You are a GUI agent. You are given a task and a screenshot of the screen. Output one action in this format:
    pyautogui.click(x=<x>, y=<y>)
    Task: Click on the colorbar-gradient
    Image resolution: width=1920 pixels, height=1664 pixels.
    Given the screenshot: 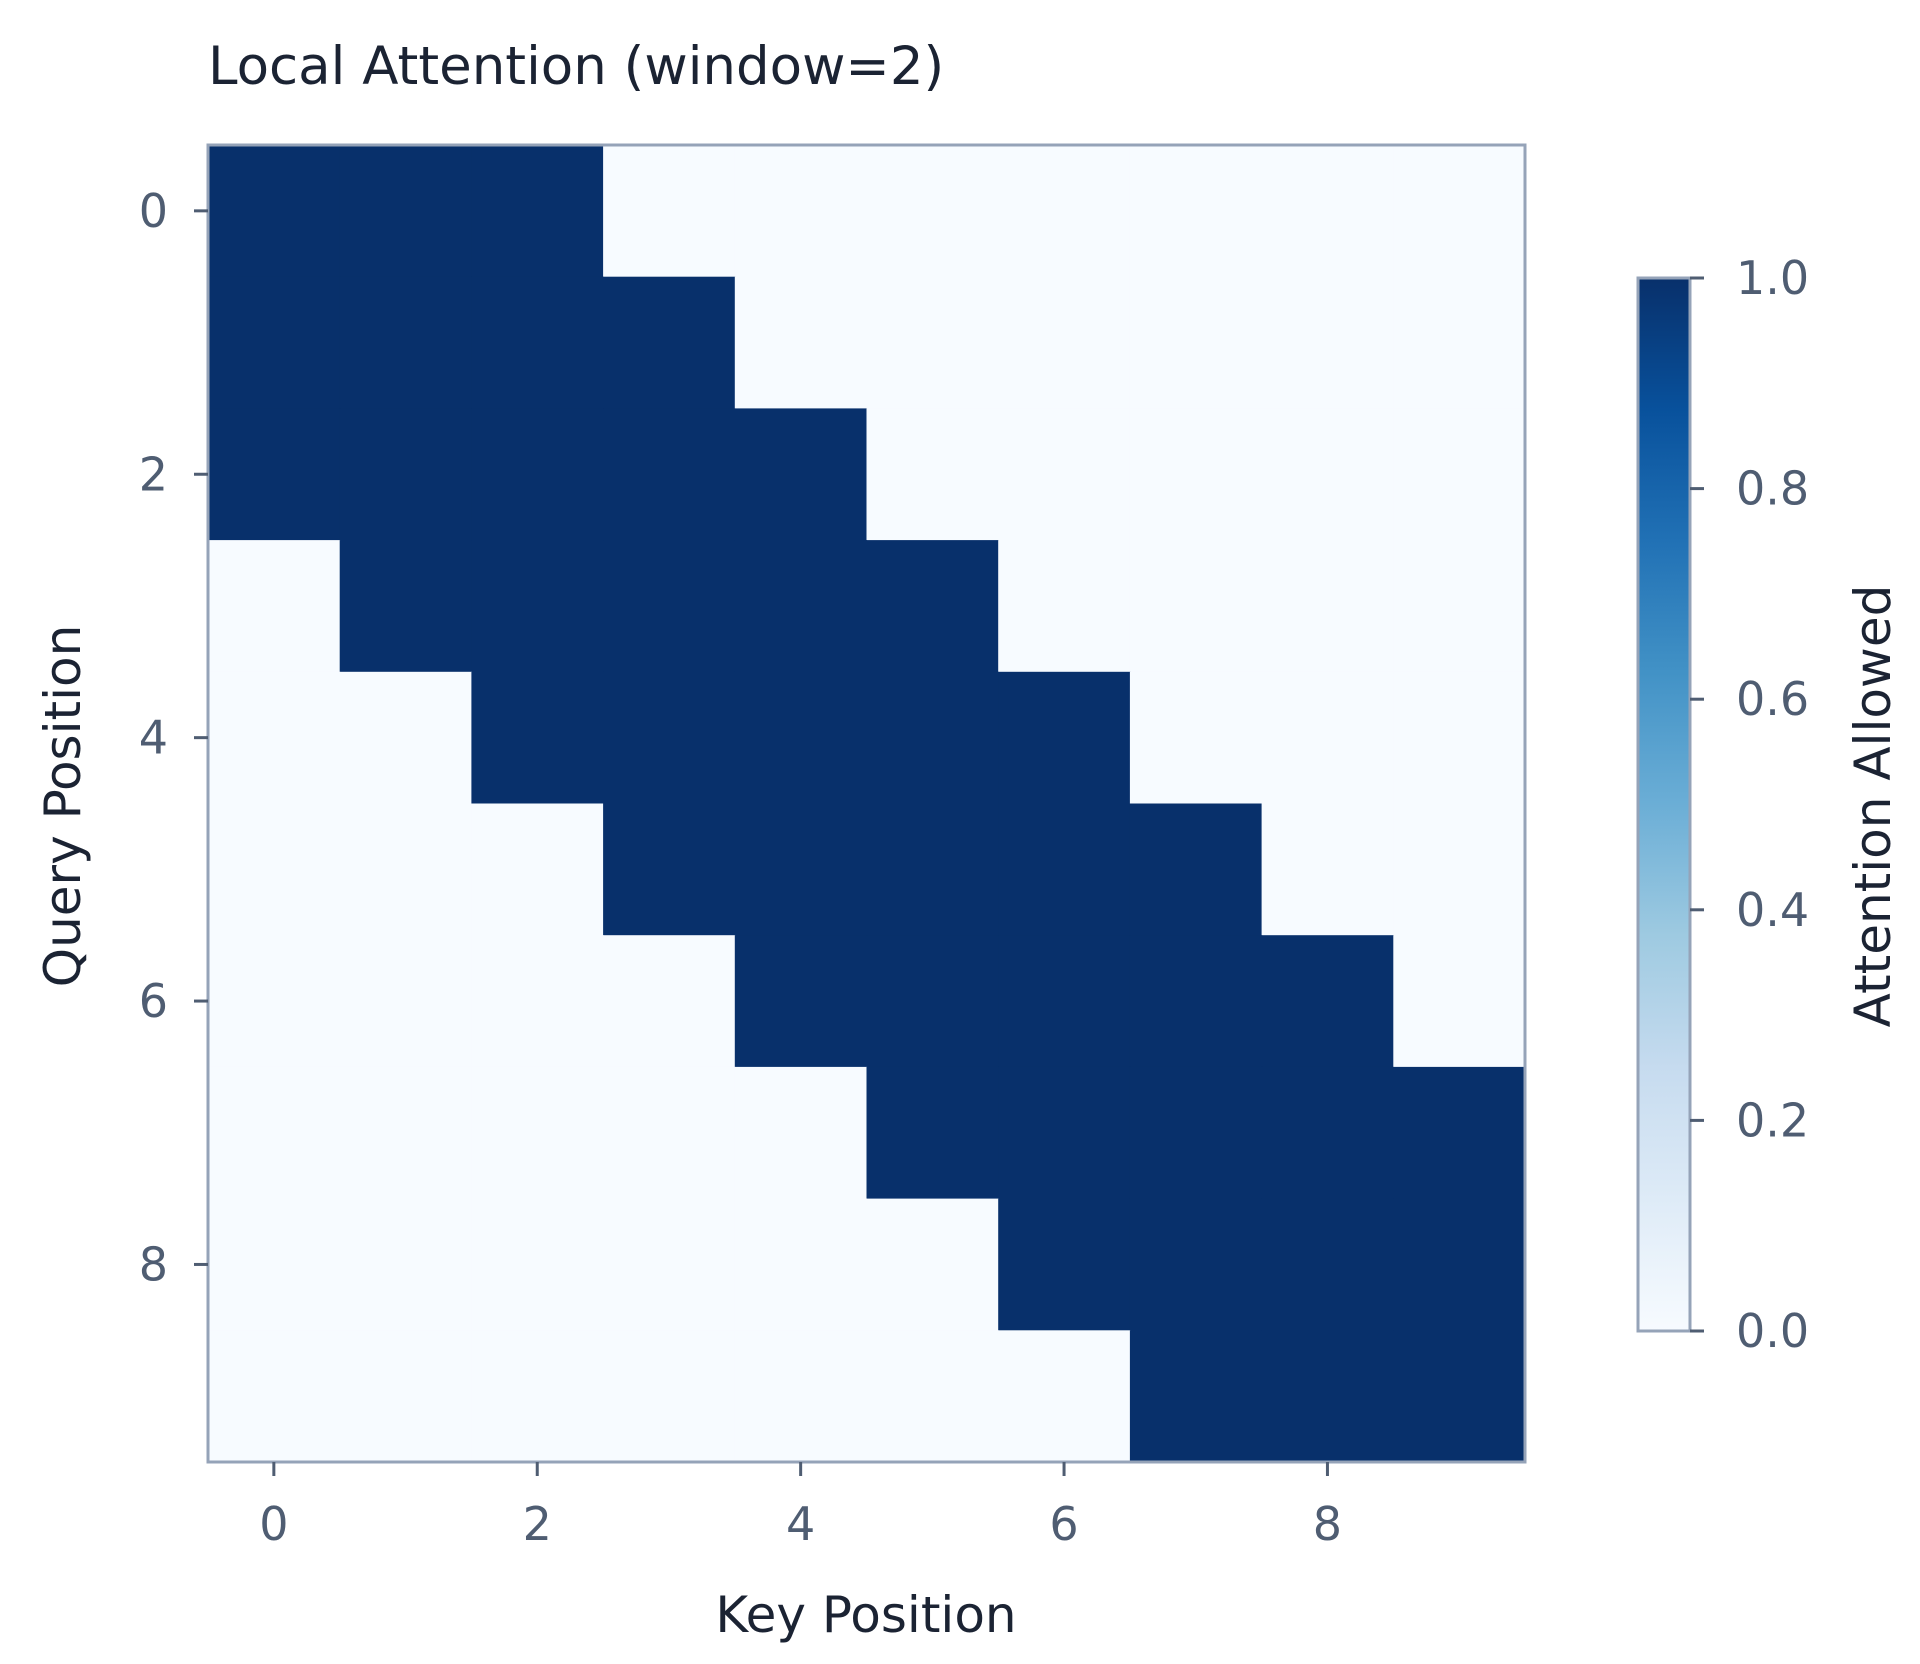 What is the action you would take?
    pyautogui.click(x=1664, y=804)
    